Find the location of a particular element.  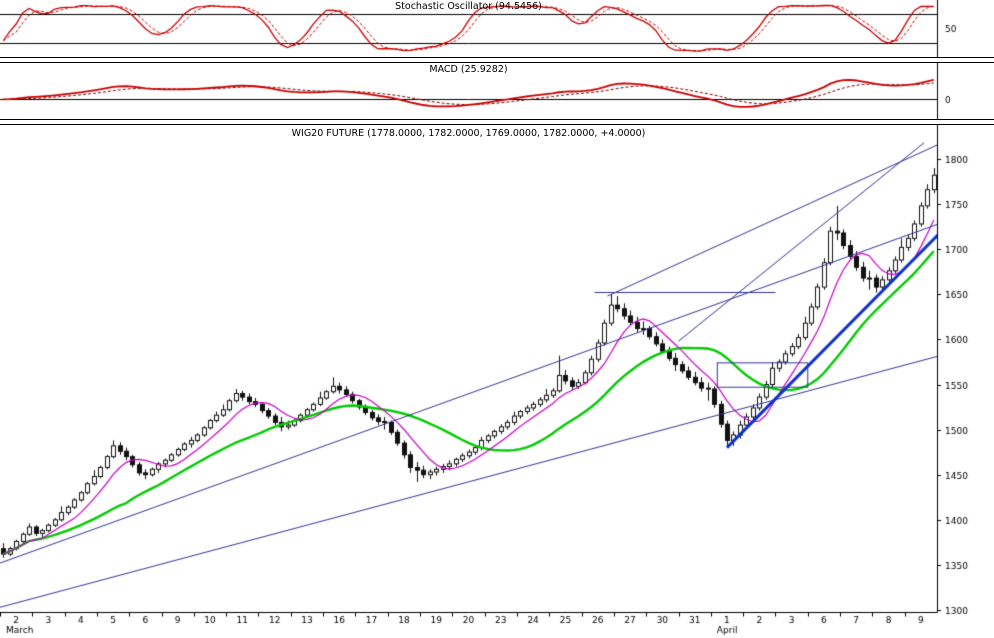

stochastic-panel: Stochastic Oscillator (94.5456) is located at coordinates (497, 29).